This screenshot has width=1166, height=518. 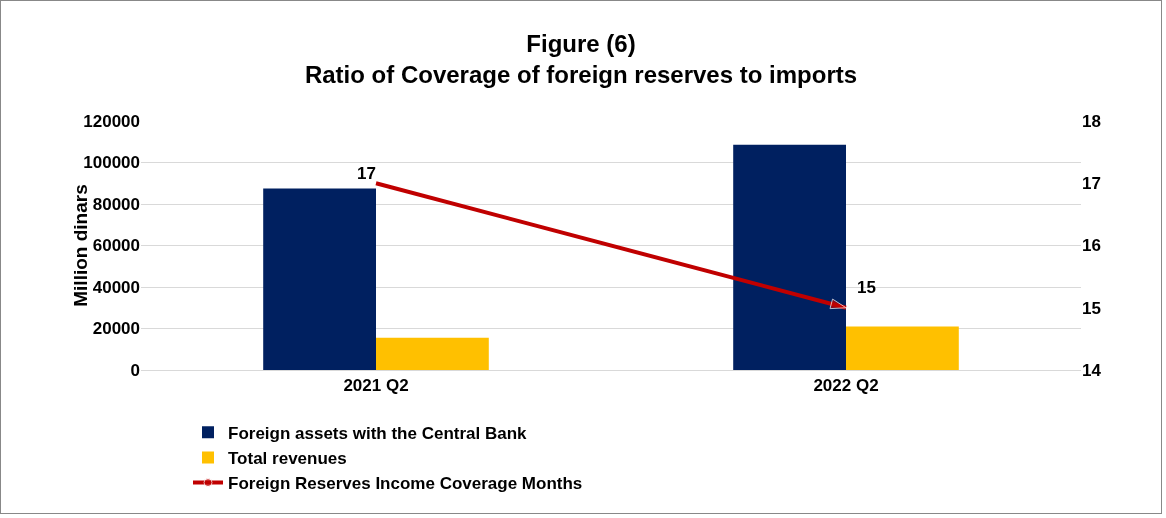 What do you see at coordinates (846, 386) in the screenshot?
I see `x-tick-label: 2022 Q2` at bounding box center [846, 386].